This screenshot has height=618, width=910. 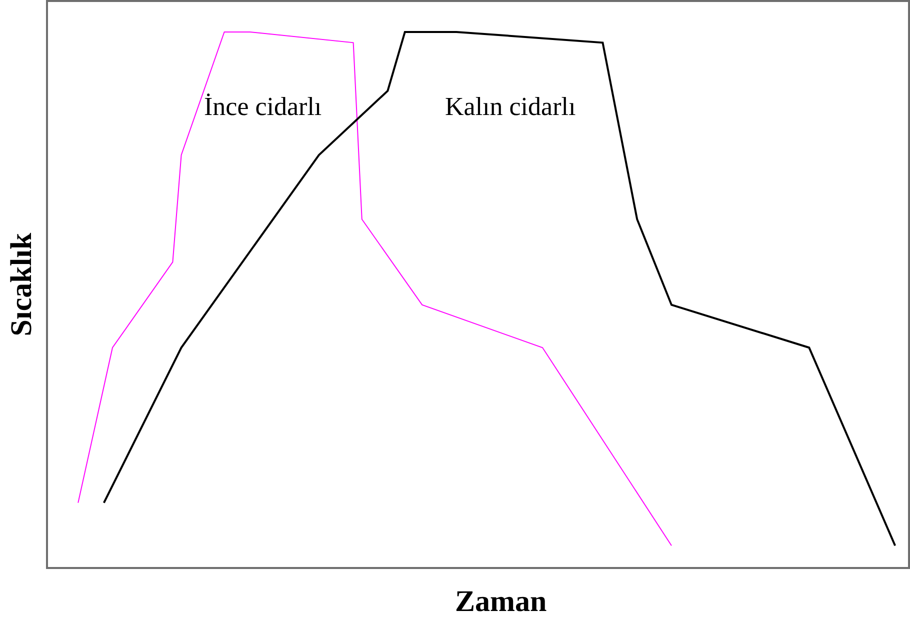 What do you see at coordinates (510, 106) in the screenshot?
I see `series-label: Kalın cidarlı` at bounding box center [510, 106].